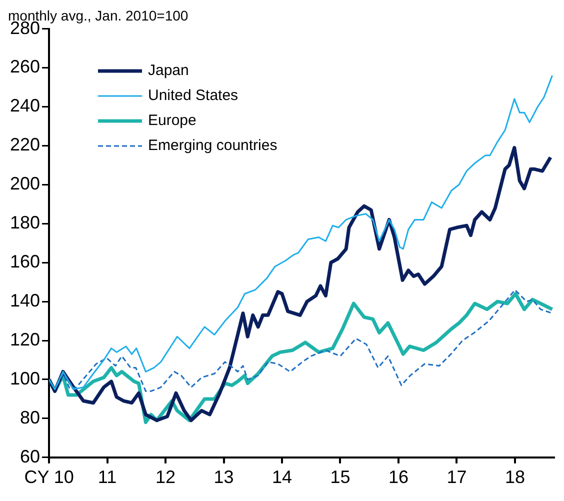  Describe the element at coordinates (49, 477) in the screenshot. I see `x-tick-label: CY 10` at that location.